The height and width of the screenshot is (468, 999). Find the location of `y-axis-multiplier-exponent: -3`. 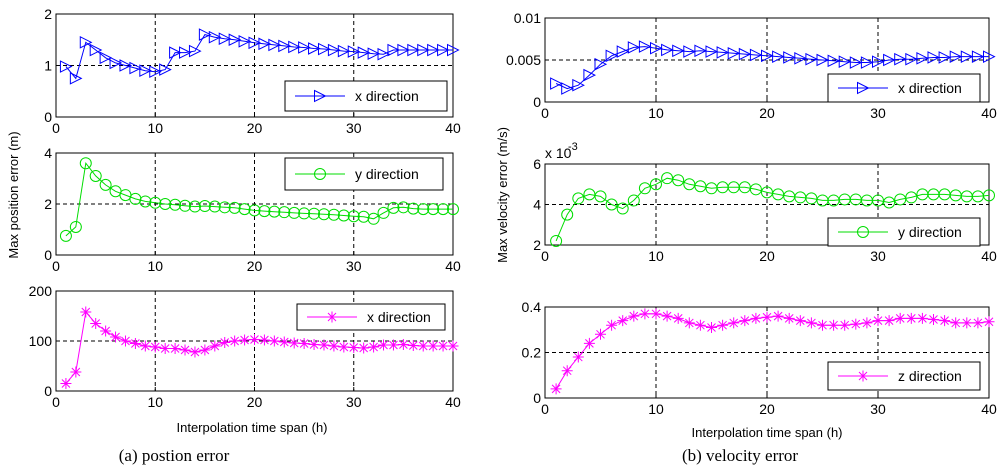

y-axis-multiplier-exponent: -3 is located at coordinates (573, 147).